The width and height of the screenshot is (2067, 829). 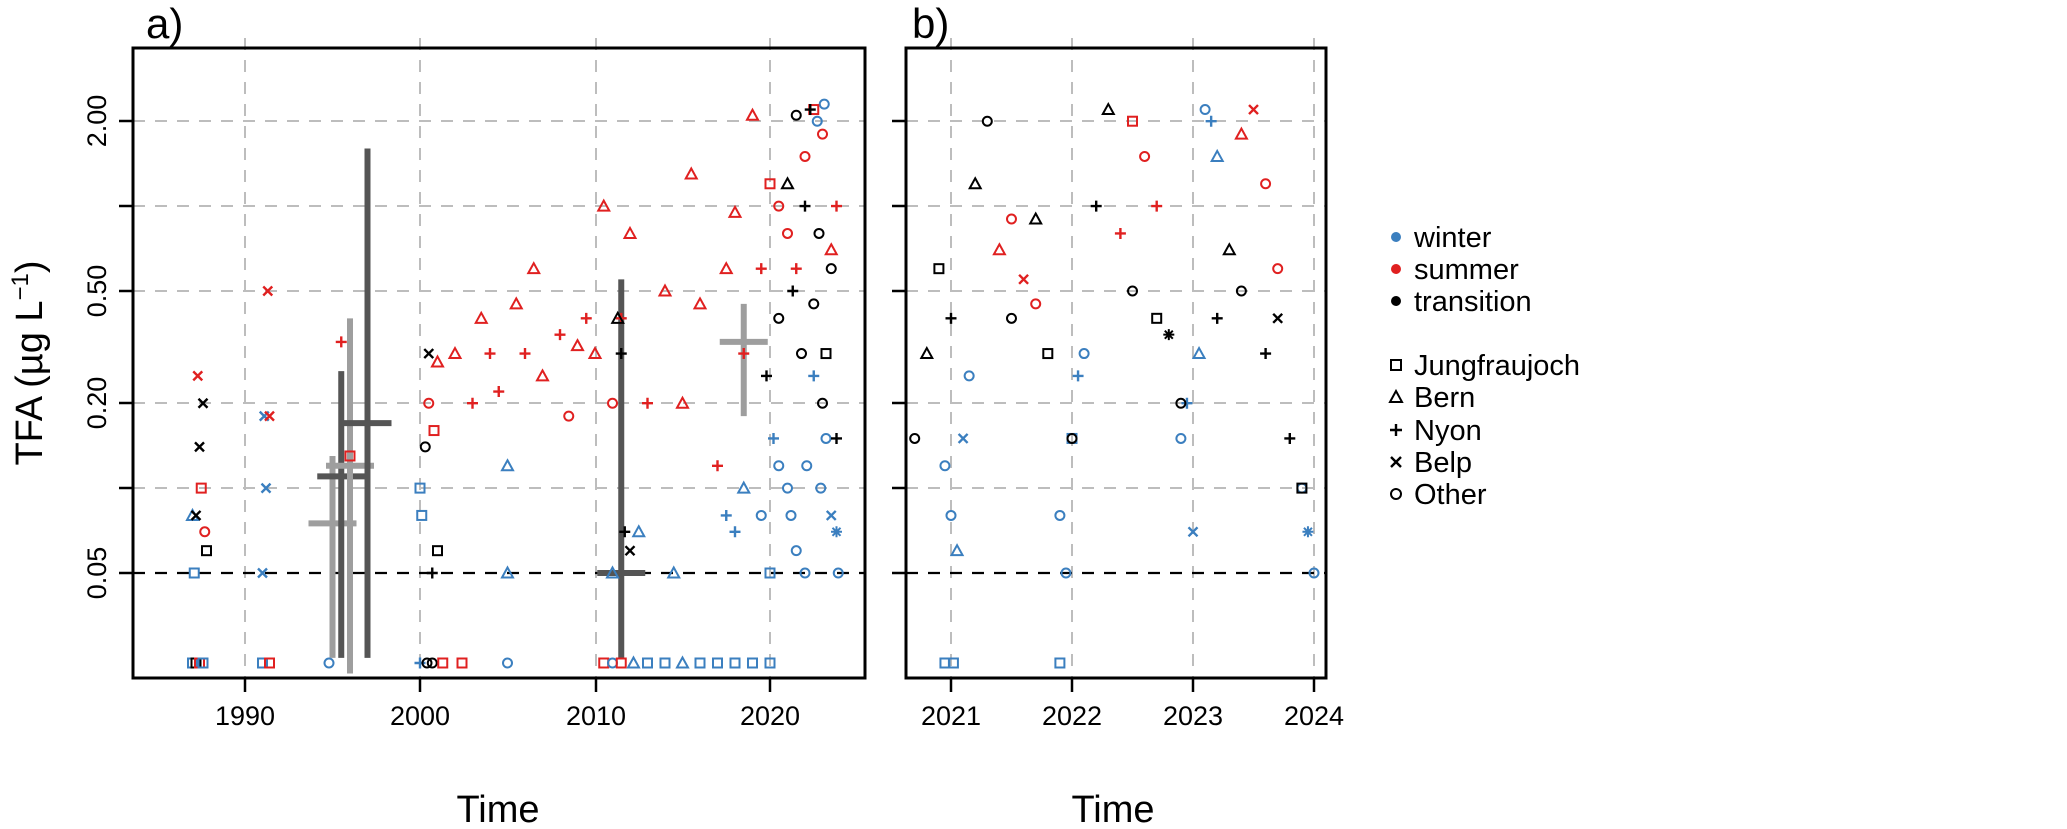 What do you see at coordinates (1450, 495) in the screenshot?
I see `legend-label-other: Other` at bounding box center [1450, 495].